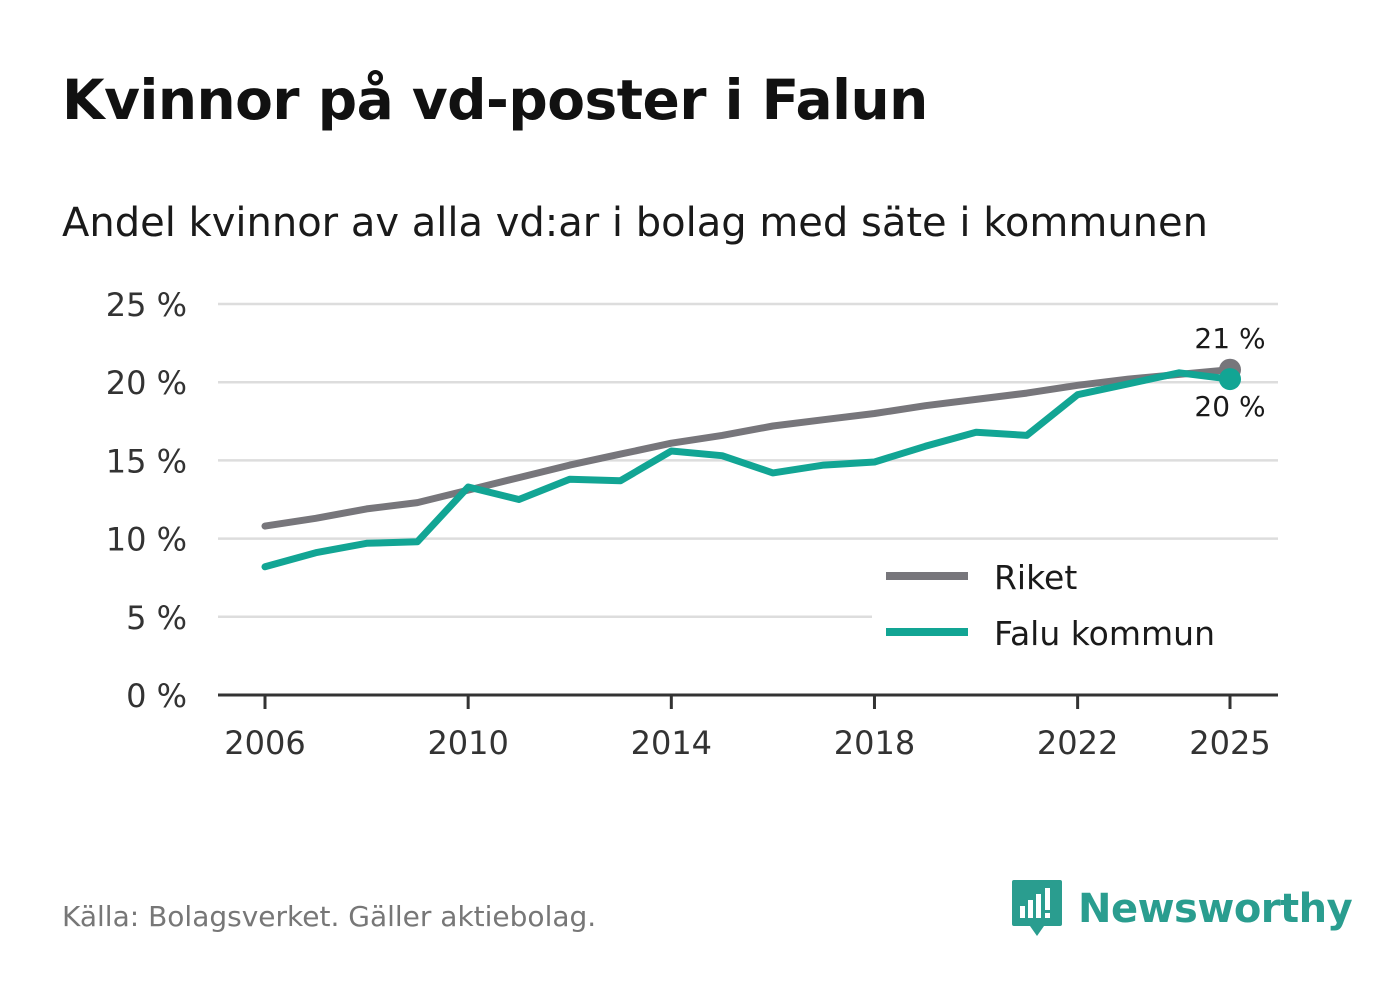 This screenshot has width=1382, height=999. Describe the element at coordinates (671, 743) in the screenshot. I see `x-tick-label-2014: 2014` at that location.